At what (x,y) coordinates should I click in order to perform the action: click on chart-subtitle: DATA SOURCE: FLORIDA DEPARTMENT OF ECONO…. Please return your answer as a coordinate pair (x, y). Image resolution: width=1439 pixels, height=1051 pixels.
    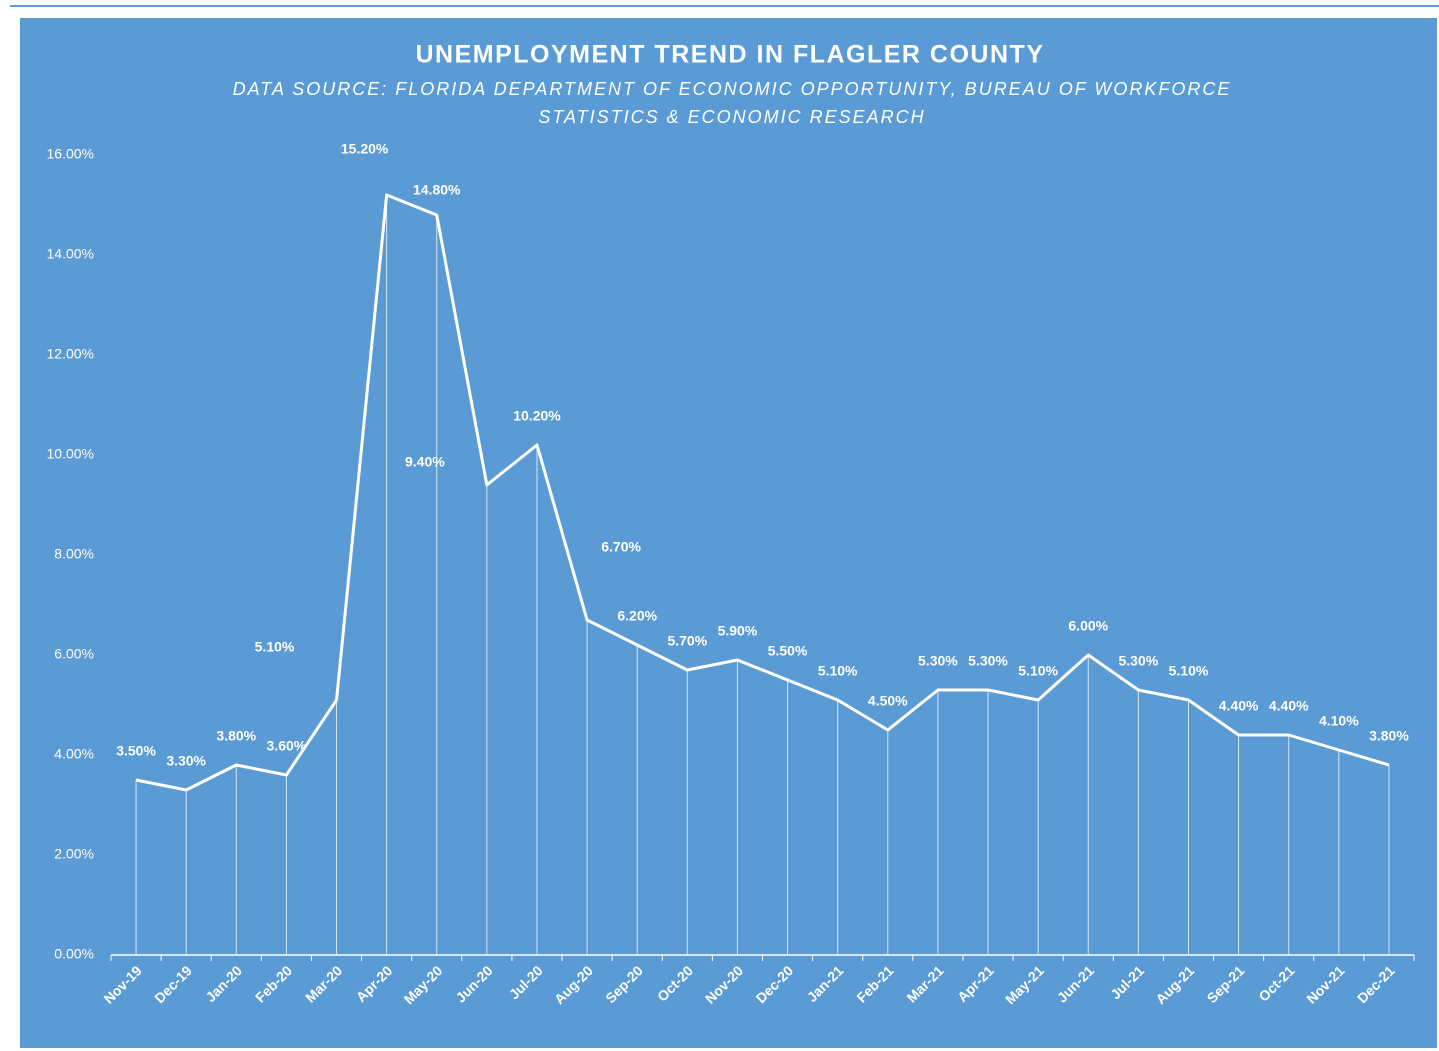
    Looking at the image, I should click on (732, 89).